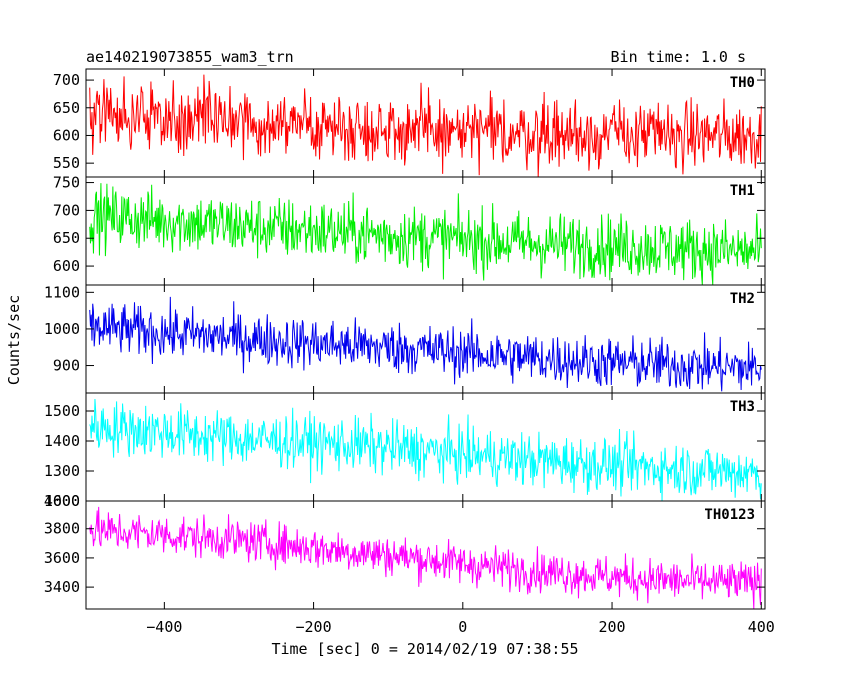  Describe the element at coordinates (62, 329) in the screenshot. I see `y-tick-label: 1000` at that location.